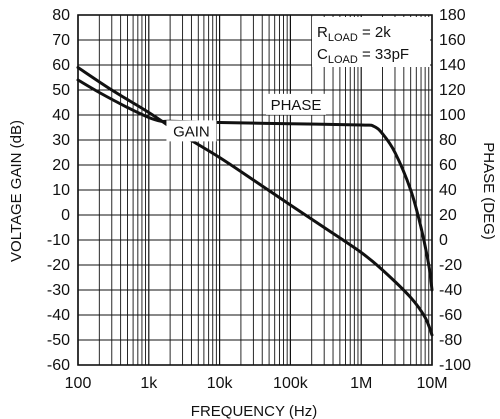  I want to click on annotation-label-gain: GAIN, so click(191, 131).